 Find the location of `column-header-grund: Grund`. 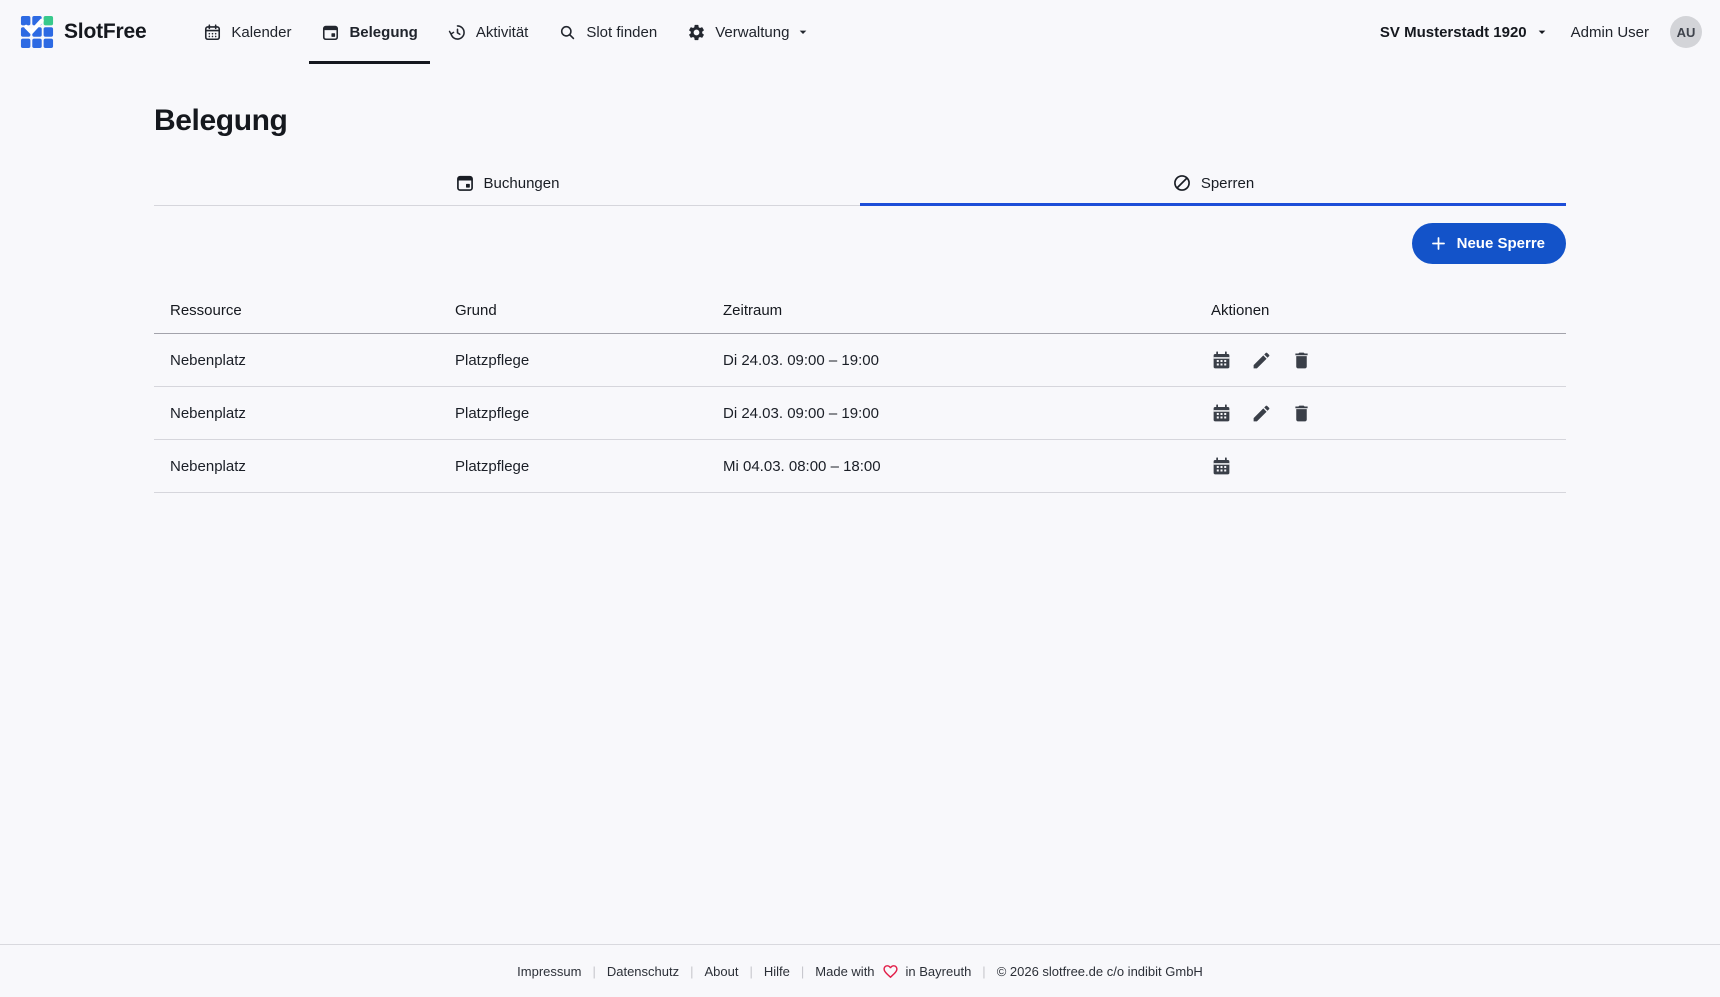

column-header-grund: Grund is located at coordinates (476, 310).